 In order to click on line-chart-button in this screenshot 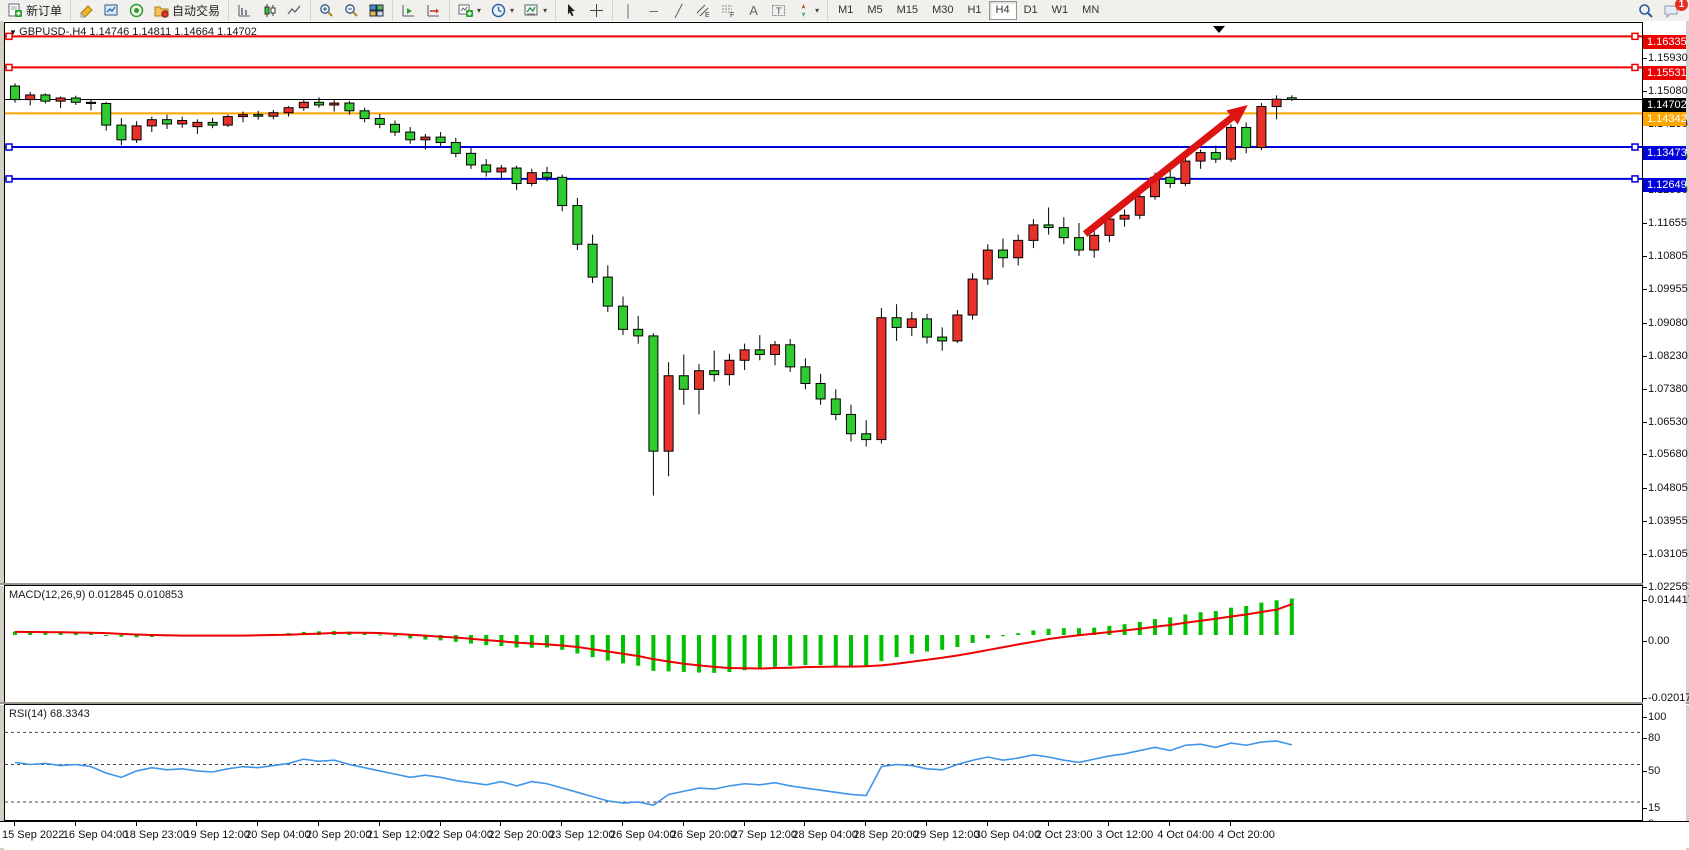, I will do `click(294, 10)`.